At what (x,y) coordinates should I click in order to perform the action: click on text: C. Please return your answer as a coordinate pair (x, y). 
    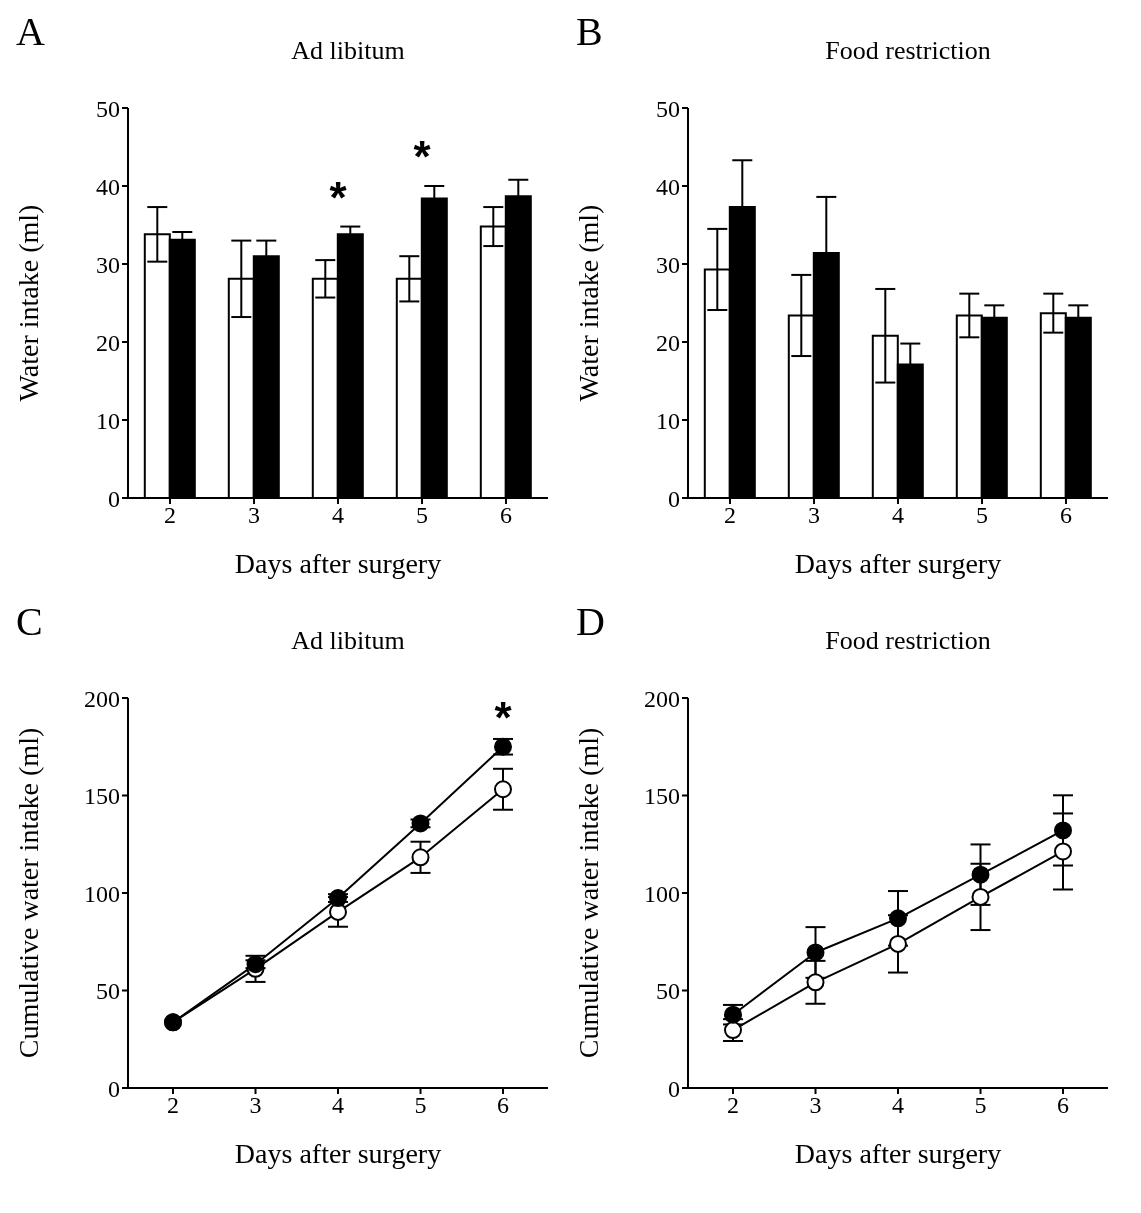
    Looking at the image, I should click on (29, 621).